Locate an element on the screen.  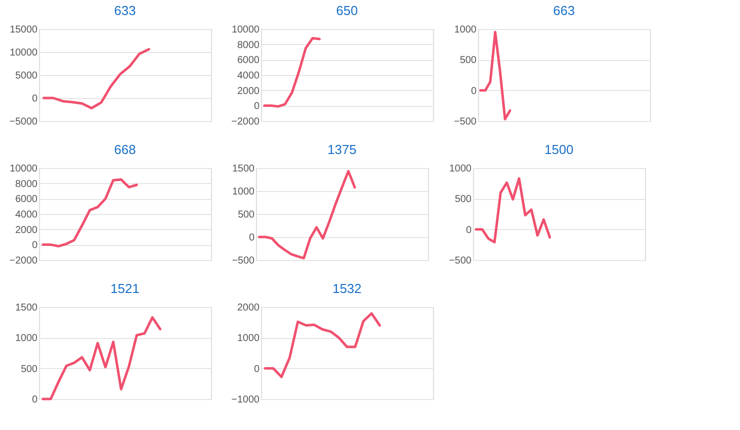
chart-title: 1521 is located at coordinates (125, 288).